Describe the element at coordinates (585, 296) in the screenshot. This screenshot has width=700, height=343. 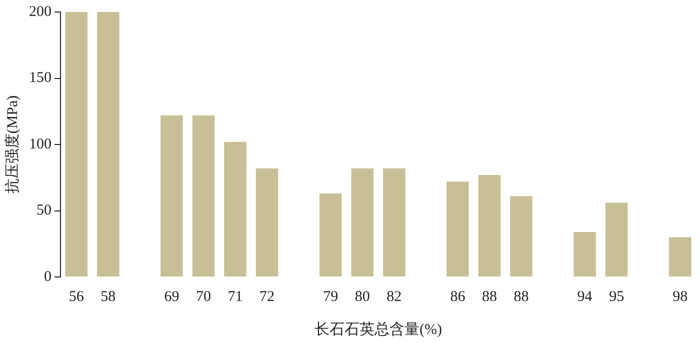
I see `x-tick-label: 94` at that location.